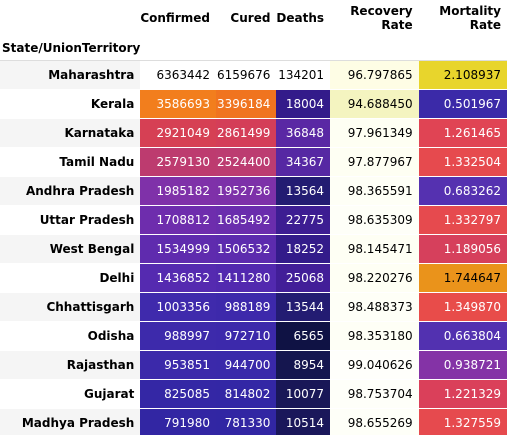  What do you see at coordinates (303, 365) in the screenshot?
I see `table-cell: 8954` at bounding box center [303, 365].